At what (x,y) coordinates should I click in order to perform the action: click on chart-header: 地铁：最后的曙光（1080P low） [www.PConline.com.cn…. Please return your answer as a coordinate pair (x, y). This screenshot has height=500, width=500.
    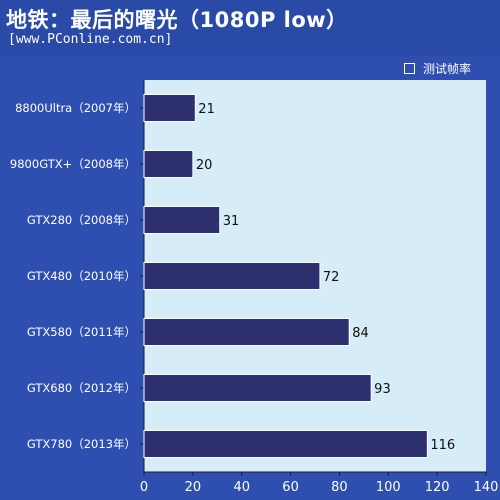
    Looking at the image, I should click on (250, 28).